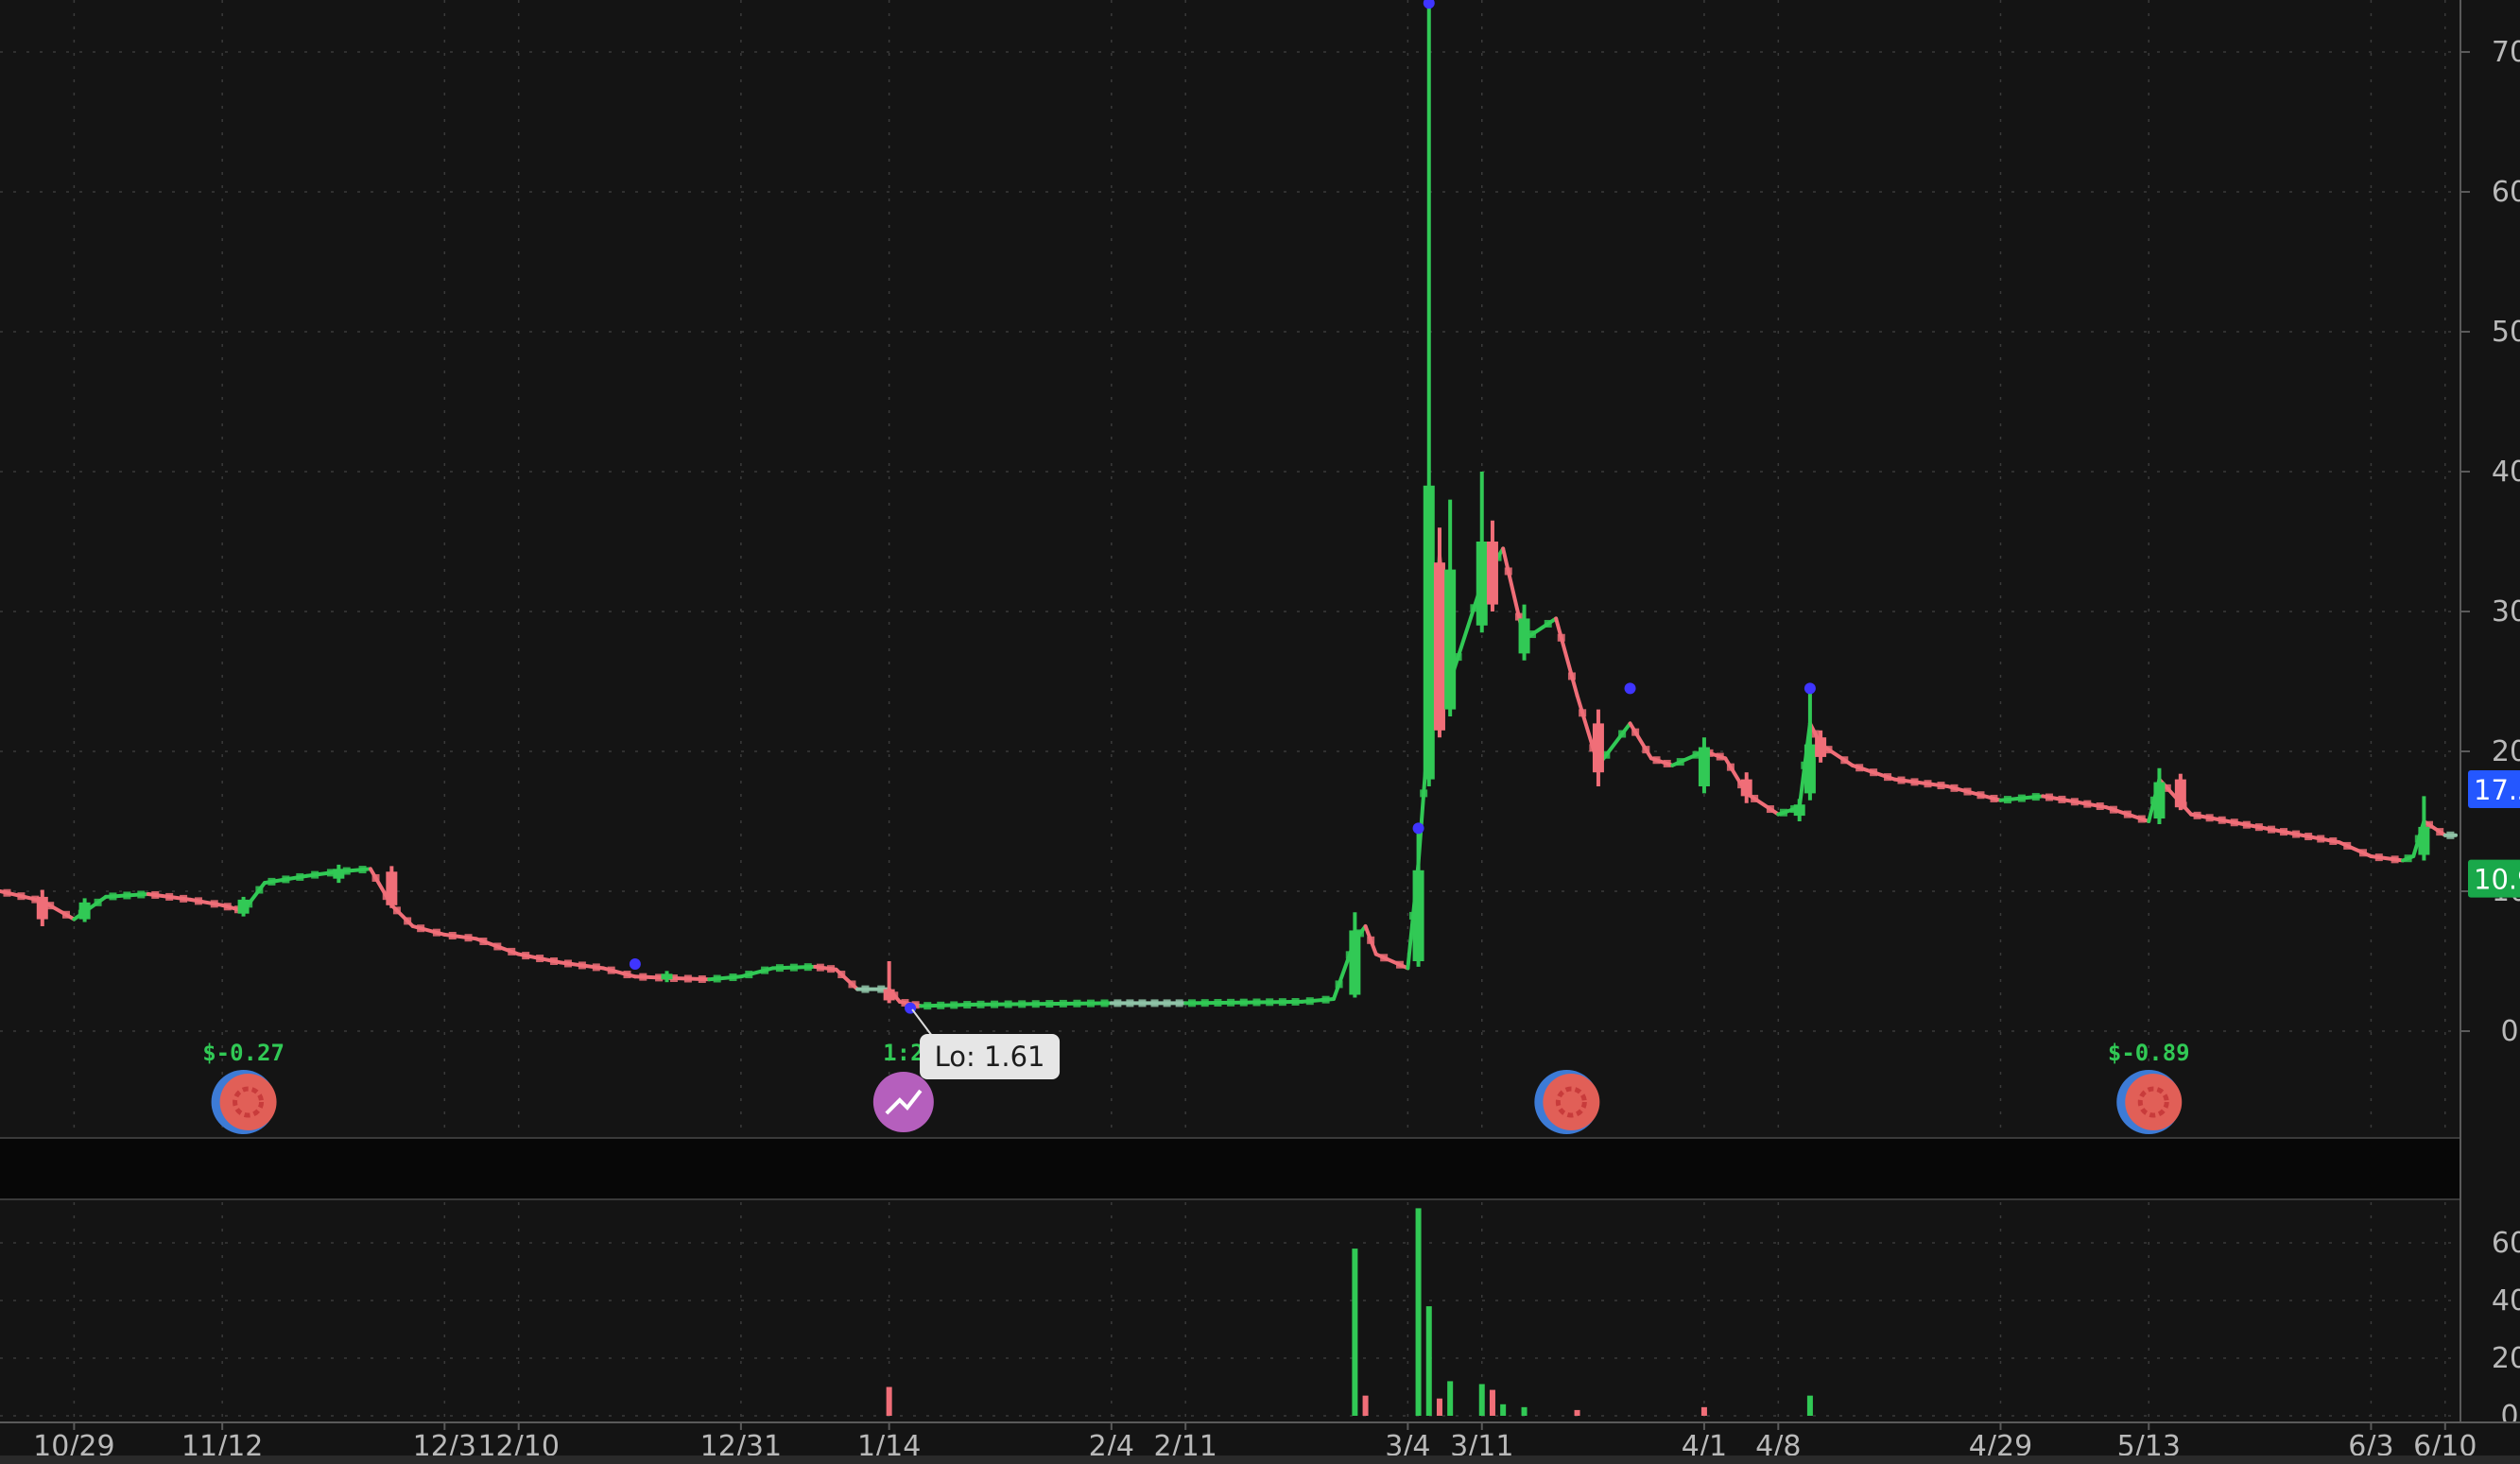  Describe the element at coordinates (2506, 752) in the screenshot. I see `price-tick-label-2: 20` at that location.